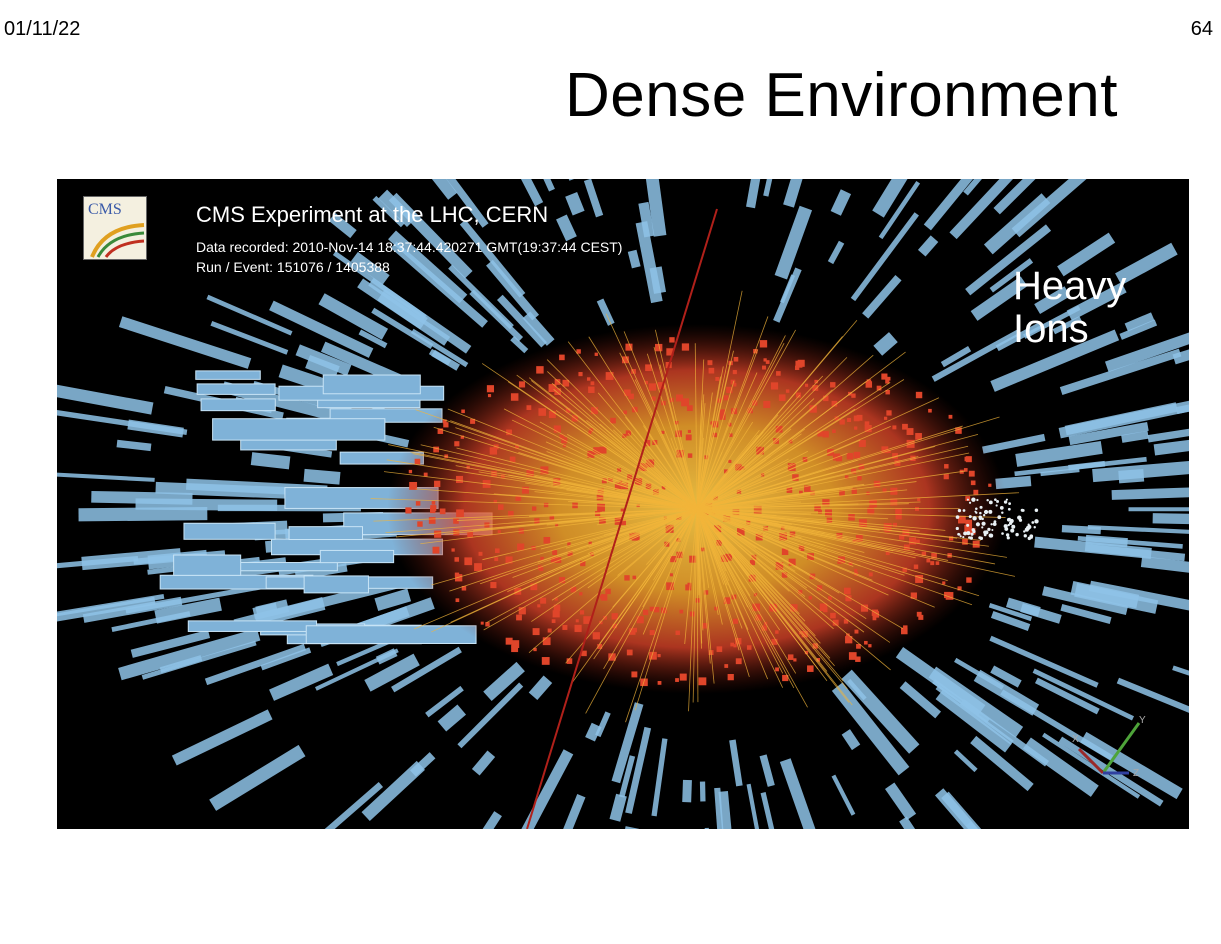 The width and height of the screenshot is (1221, 944). Describe the element at coordinates (357, 556) in the screenshot. I see `hcal-block` at that location.